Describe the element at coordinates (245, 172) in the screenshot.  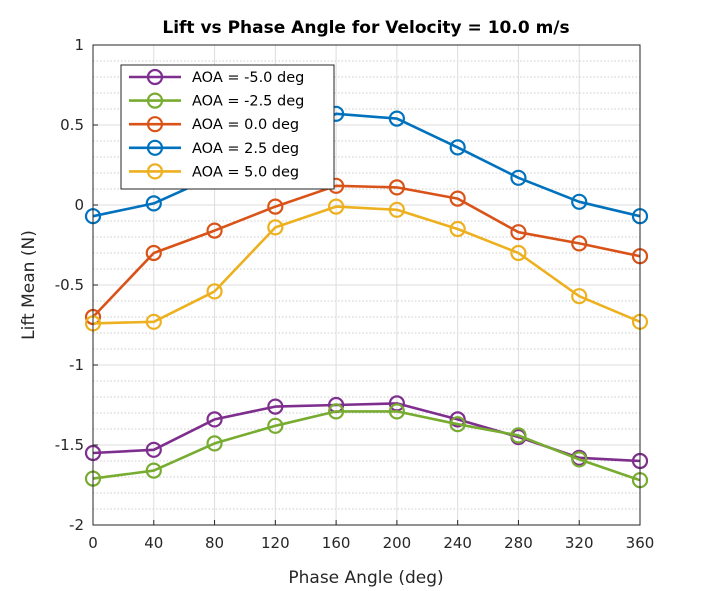
I see `legend-label: AOA = 5.0 deg` at that location.